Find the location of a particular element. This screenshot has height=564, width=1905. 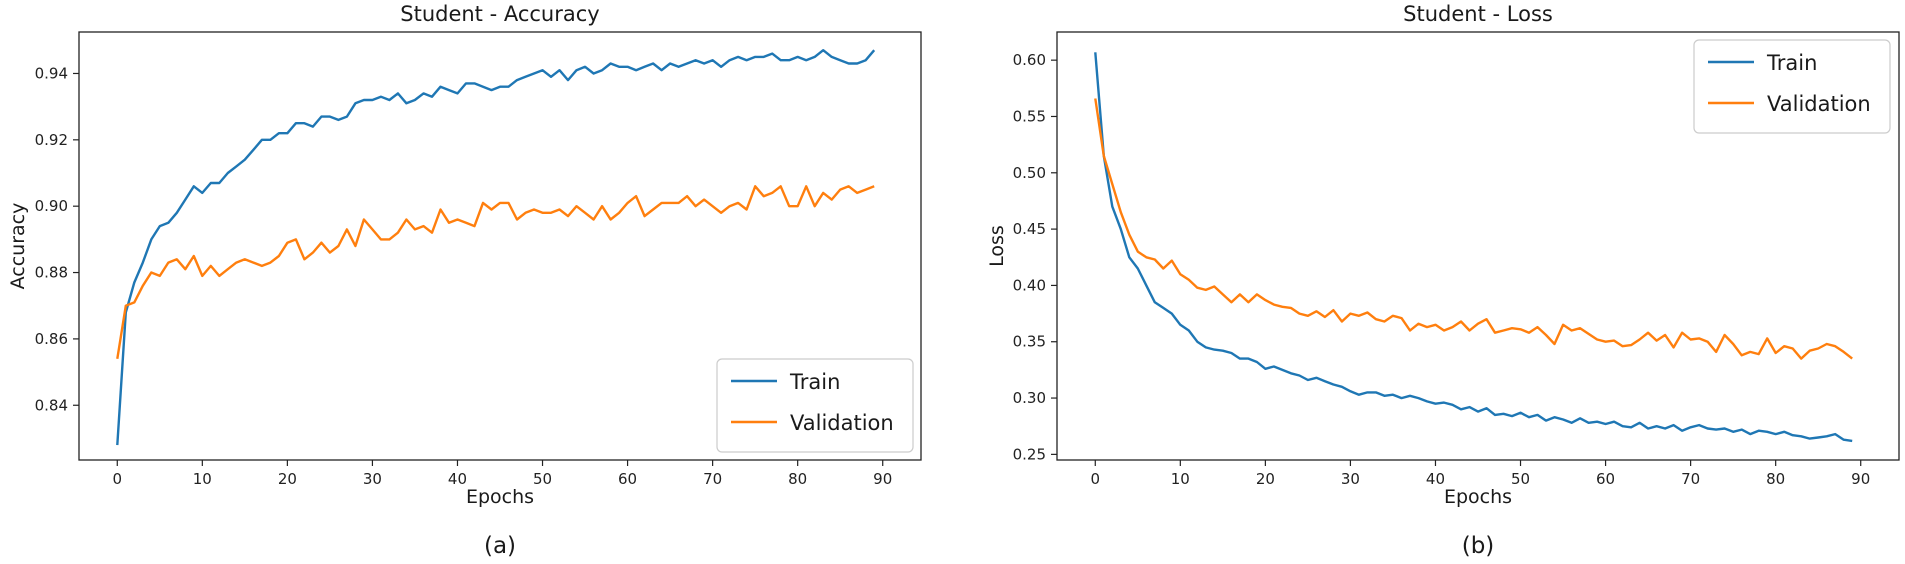

y-tick-label: 0.90 is located at coordinates (51, 206).